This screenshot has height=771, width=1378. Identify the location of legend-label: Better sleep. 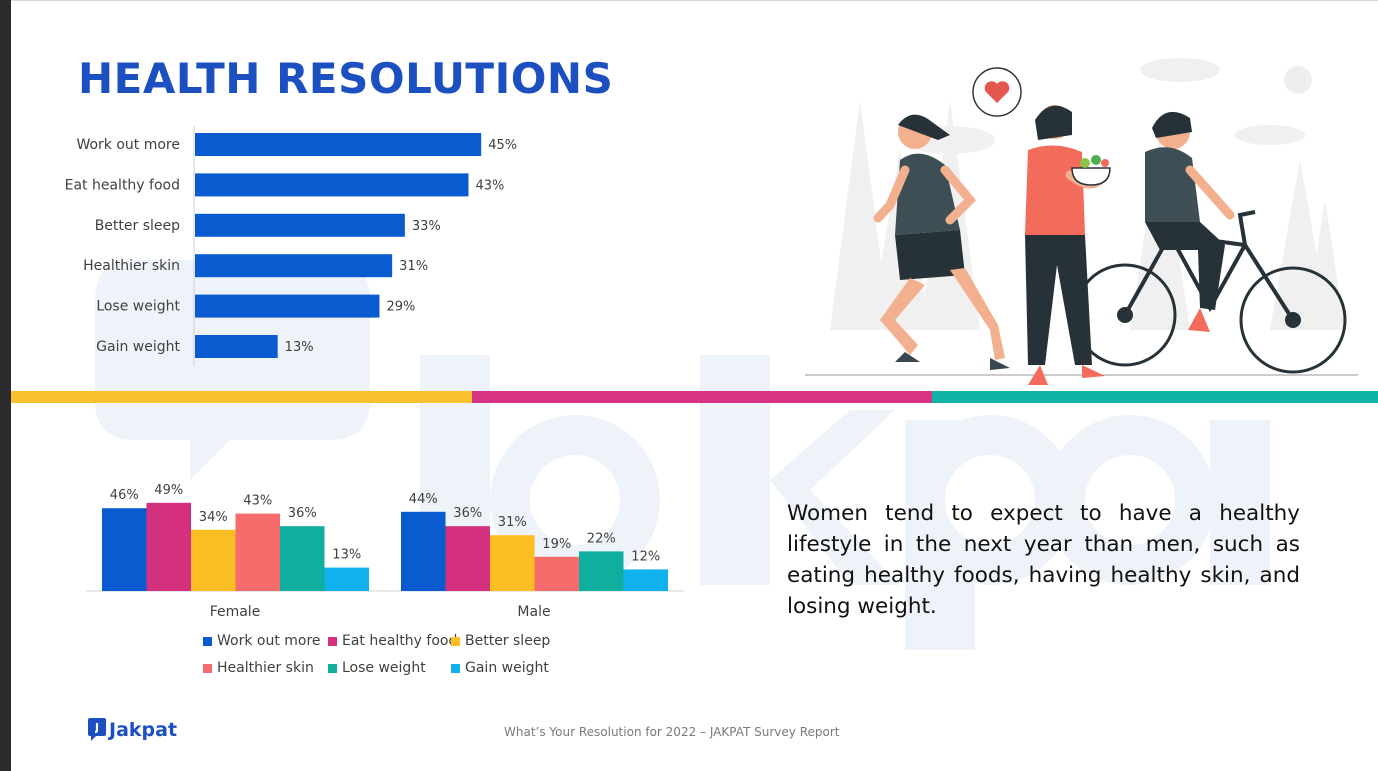
(508, 641).